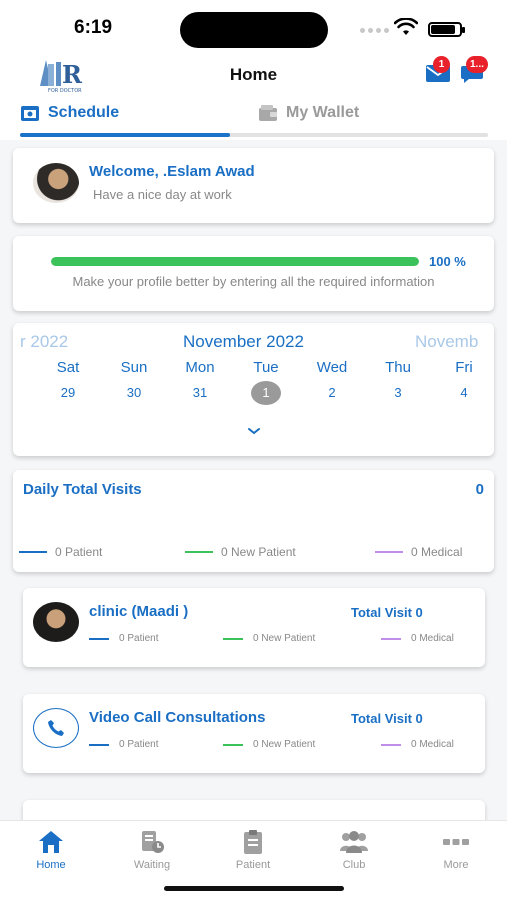  What do you see at coordinates (200, 367) in the screenshot?
I see `day-name: Mon` at bounding box center [200, 367].